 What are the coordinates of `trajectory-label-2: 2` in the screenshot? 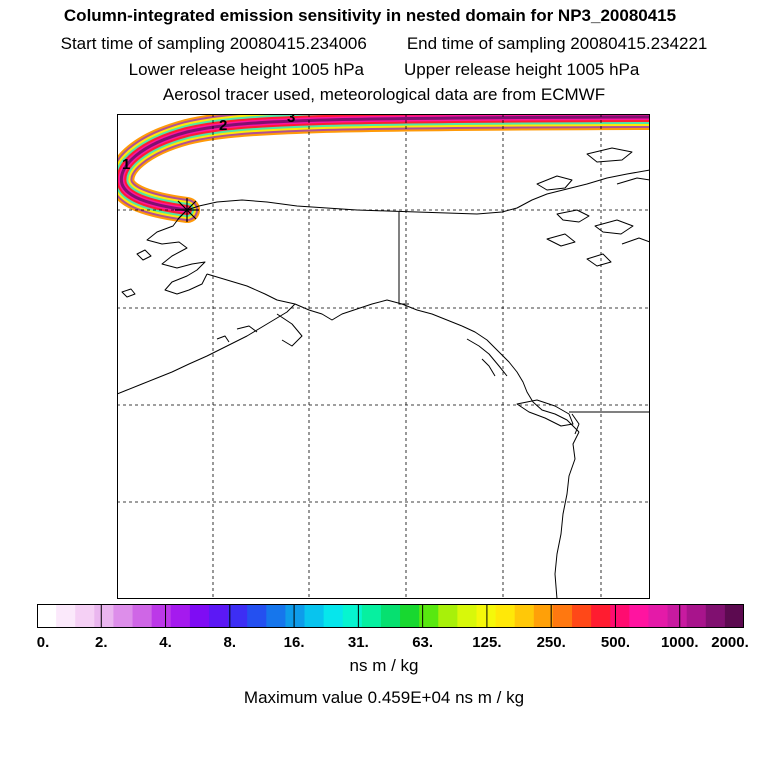 It's located at (223, 125).